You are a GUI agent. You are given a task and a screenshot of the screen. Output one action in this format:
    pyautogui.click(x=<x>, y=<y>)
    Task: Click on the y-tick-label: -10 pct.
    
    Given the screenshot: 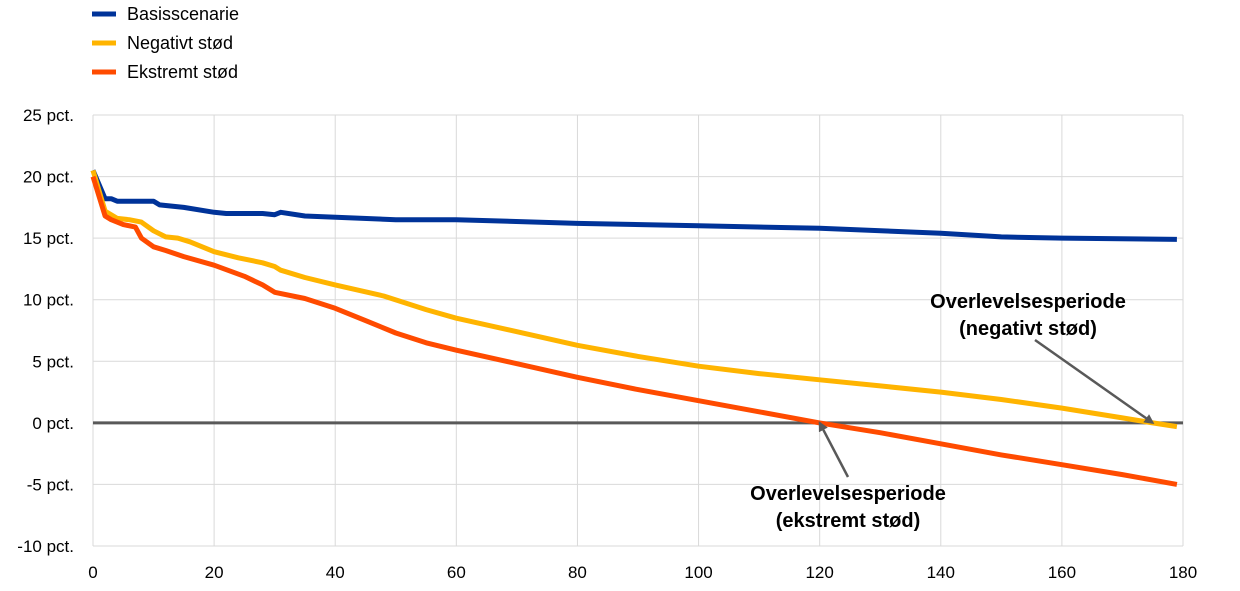 What is the action you would take?
    pyautogui.click(x=45, y=546)
    